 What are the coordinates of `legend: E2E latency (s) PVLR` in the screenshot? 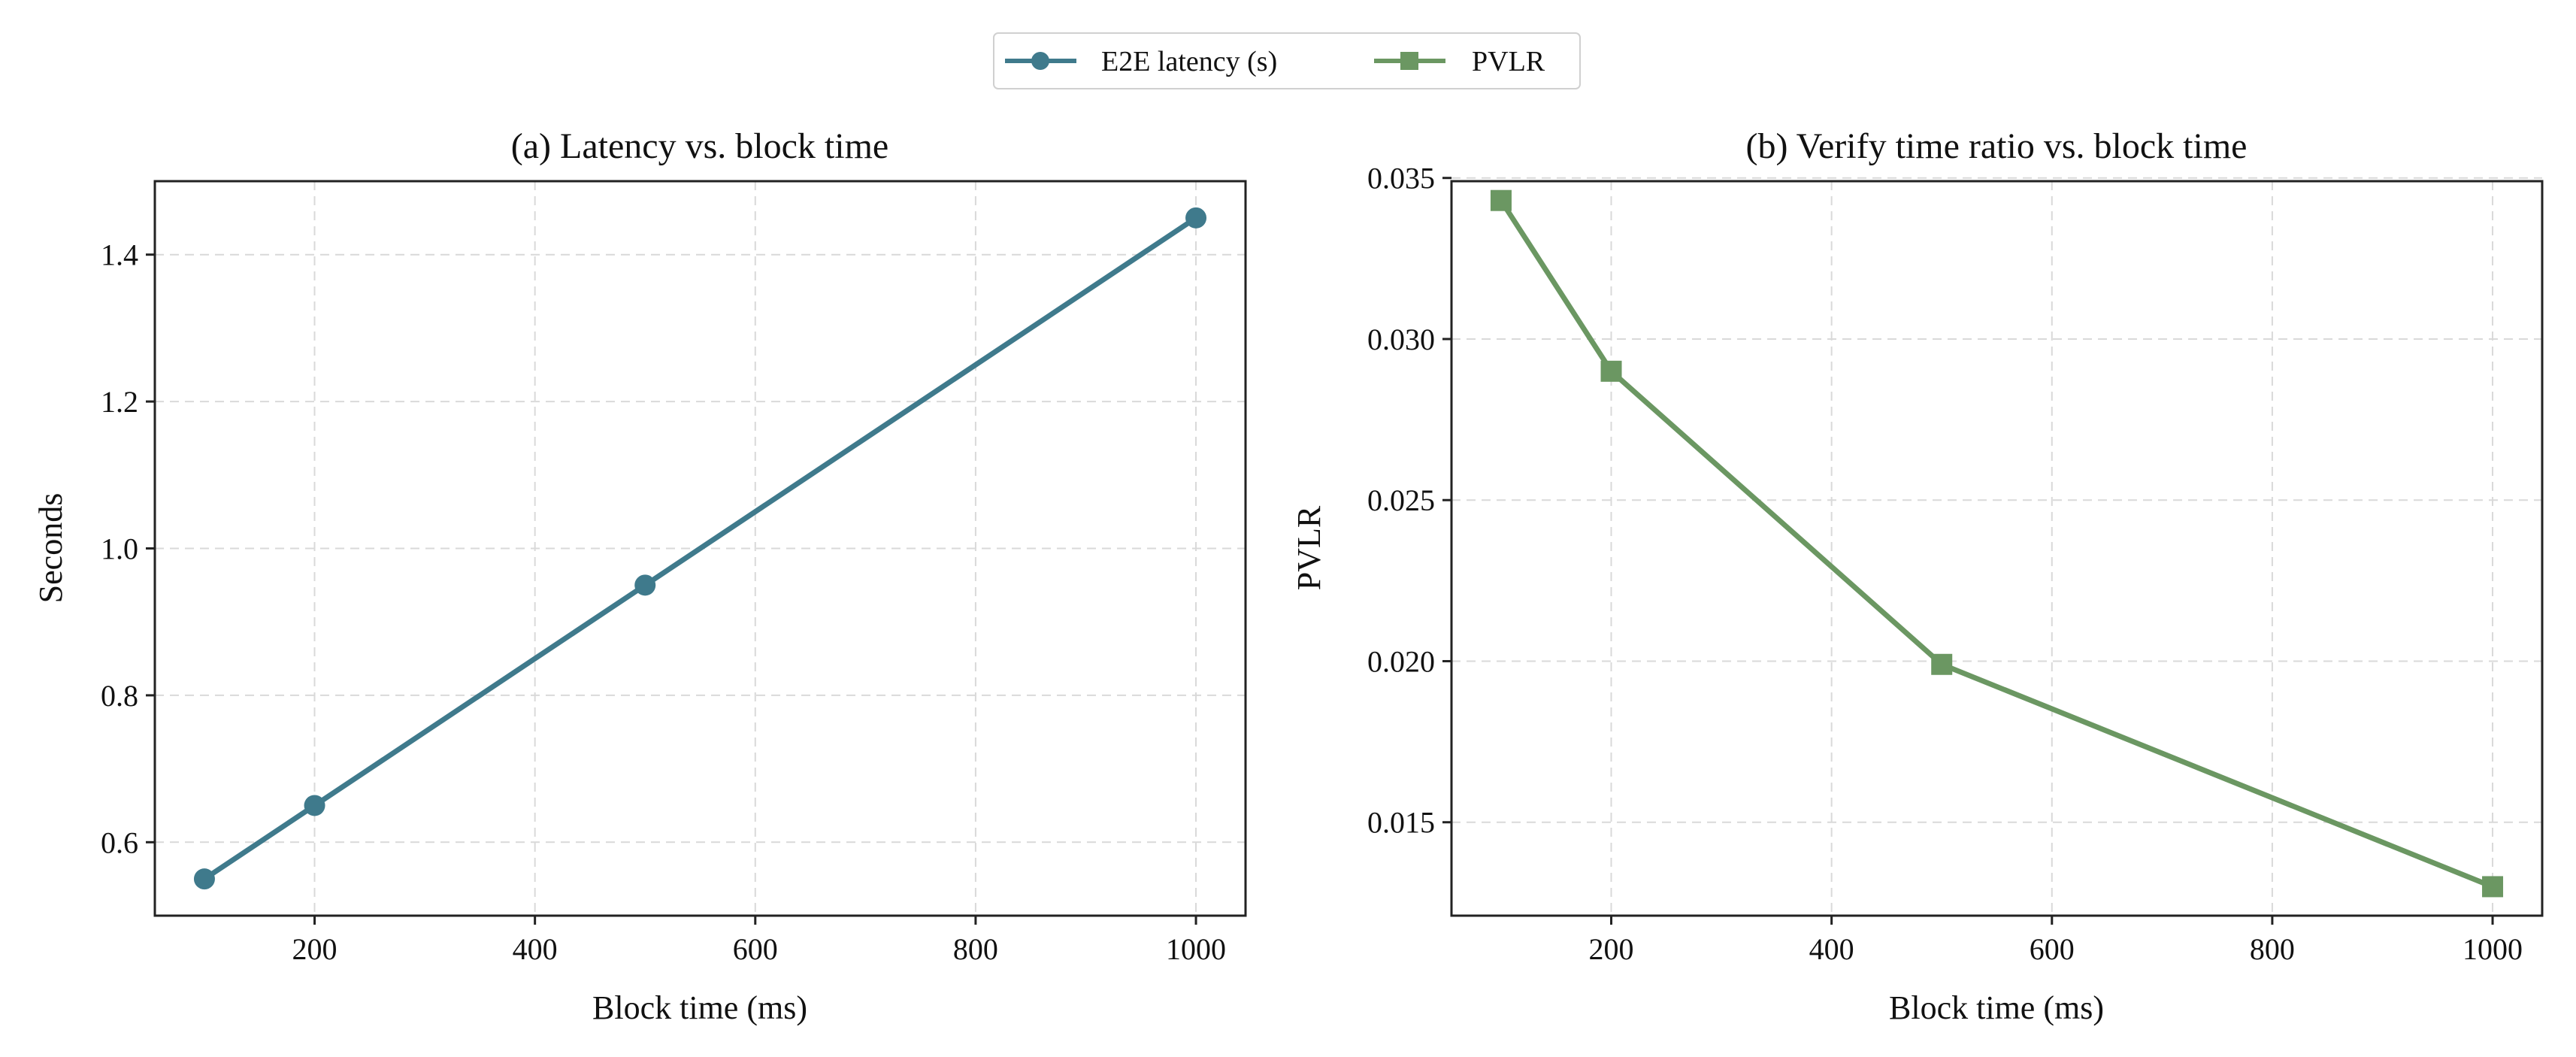 It's located at (1287, 60).